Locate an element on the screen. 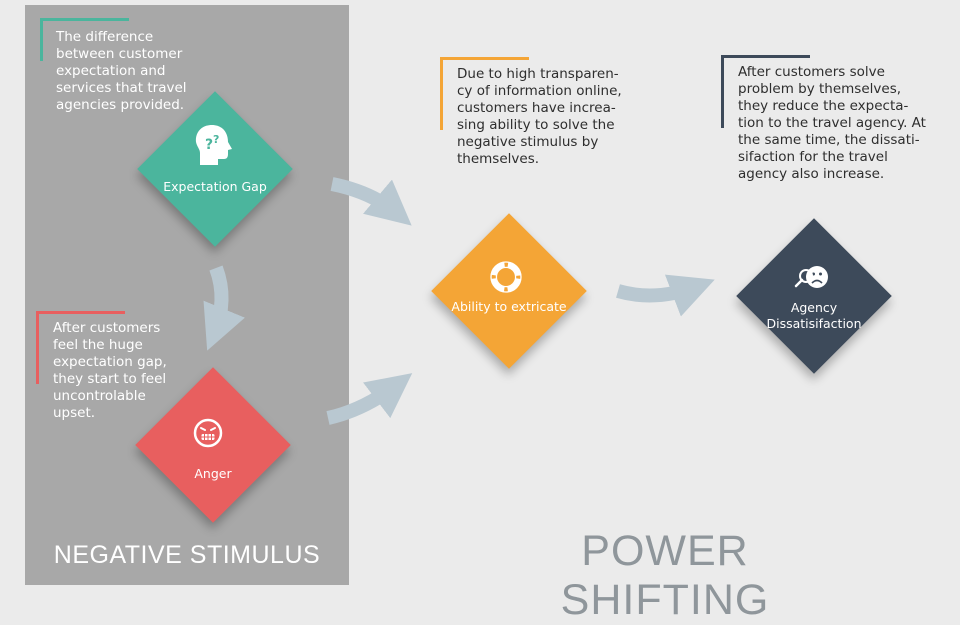 This screenshot has width=960, height=625. anger-note-bracket is located at coordinates (80, 347).